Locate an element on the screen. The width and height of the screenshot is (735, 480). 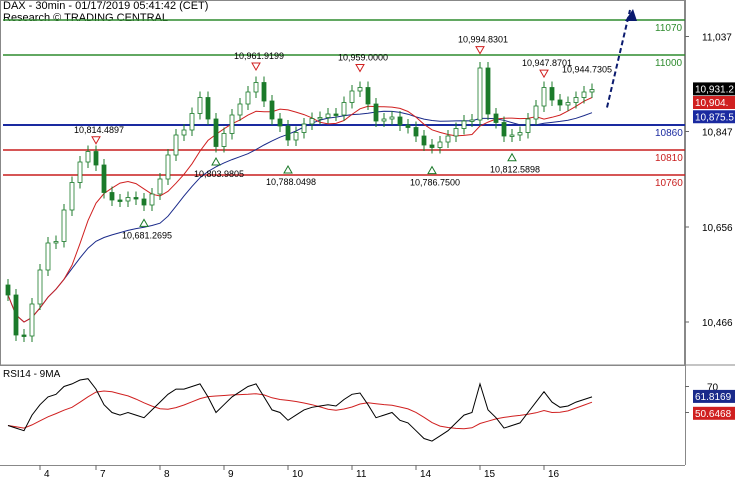
rsi-ma-tag: 50.6468 is located at coordinates (713, 414).